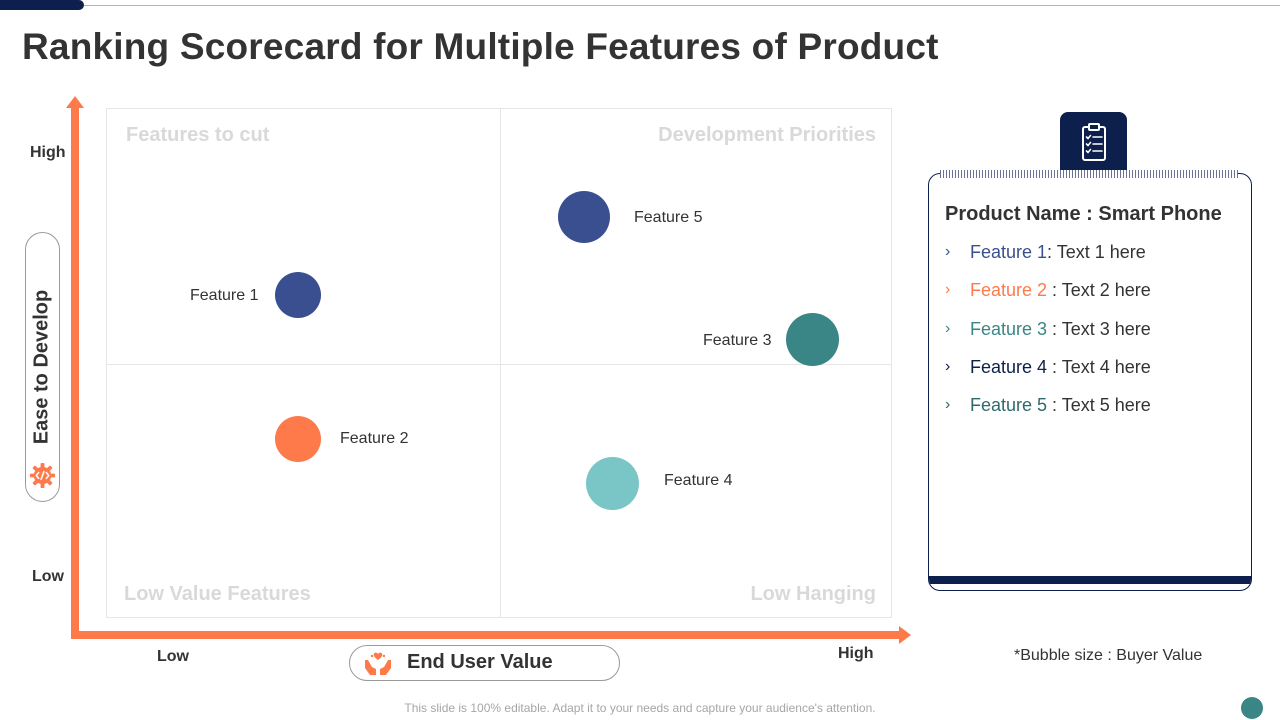  Describe the element at coordinates (486, 635) in the screenshot. I see `x-axis-line` at that location.